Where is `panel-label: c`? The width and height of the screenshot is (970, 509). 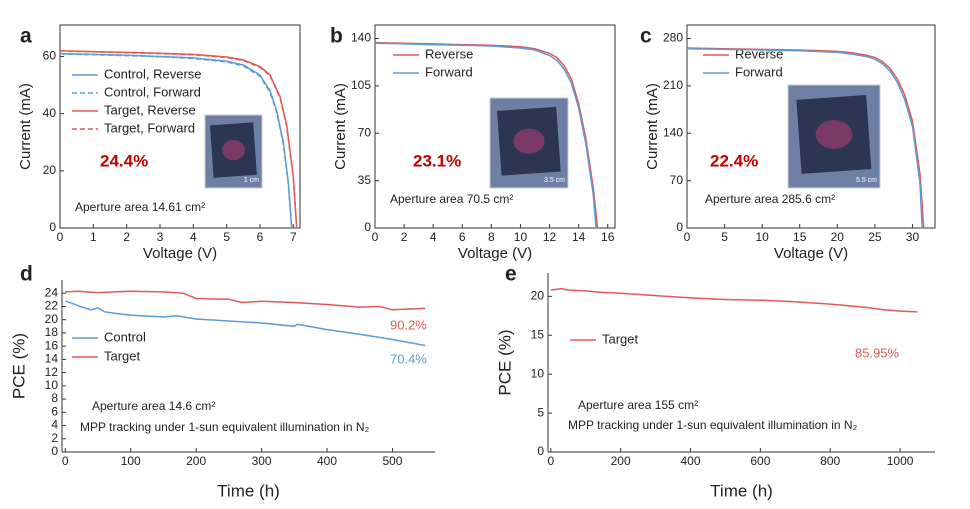 panel-label: c is located at coordinates (646, 36).